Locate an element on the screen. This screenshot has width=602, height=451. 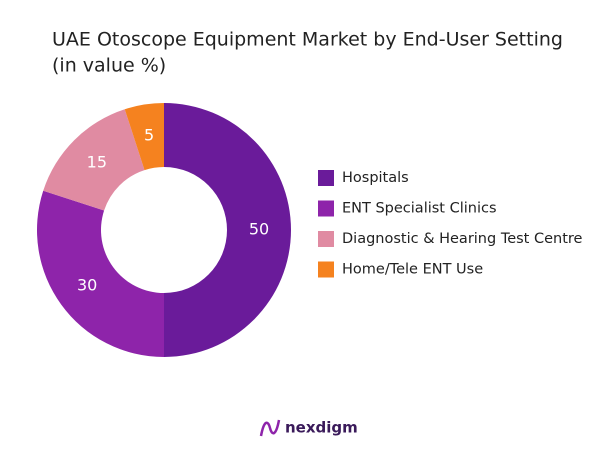
chart-subtitle: (in value %) is located at coordinates (109, 66).